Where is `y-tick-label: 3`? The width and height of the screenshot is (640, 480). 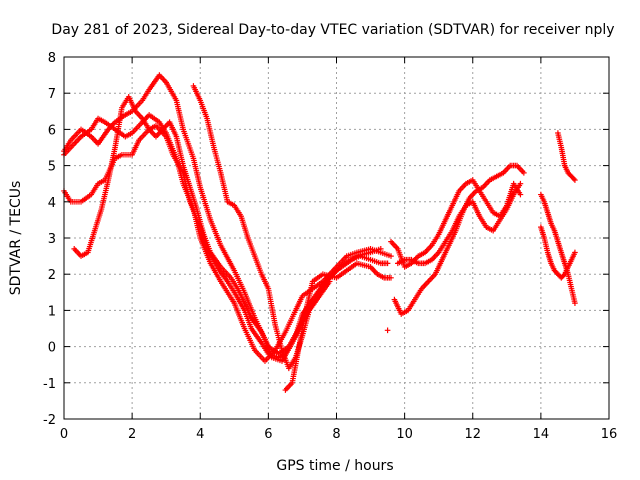 y-tick-label: 3 is located at coordinates (52, 239).